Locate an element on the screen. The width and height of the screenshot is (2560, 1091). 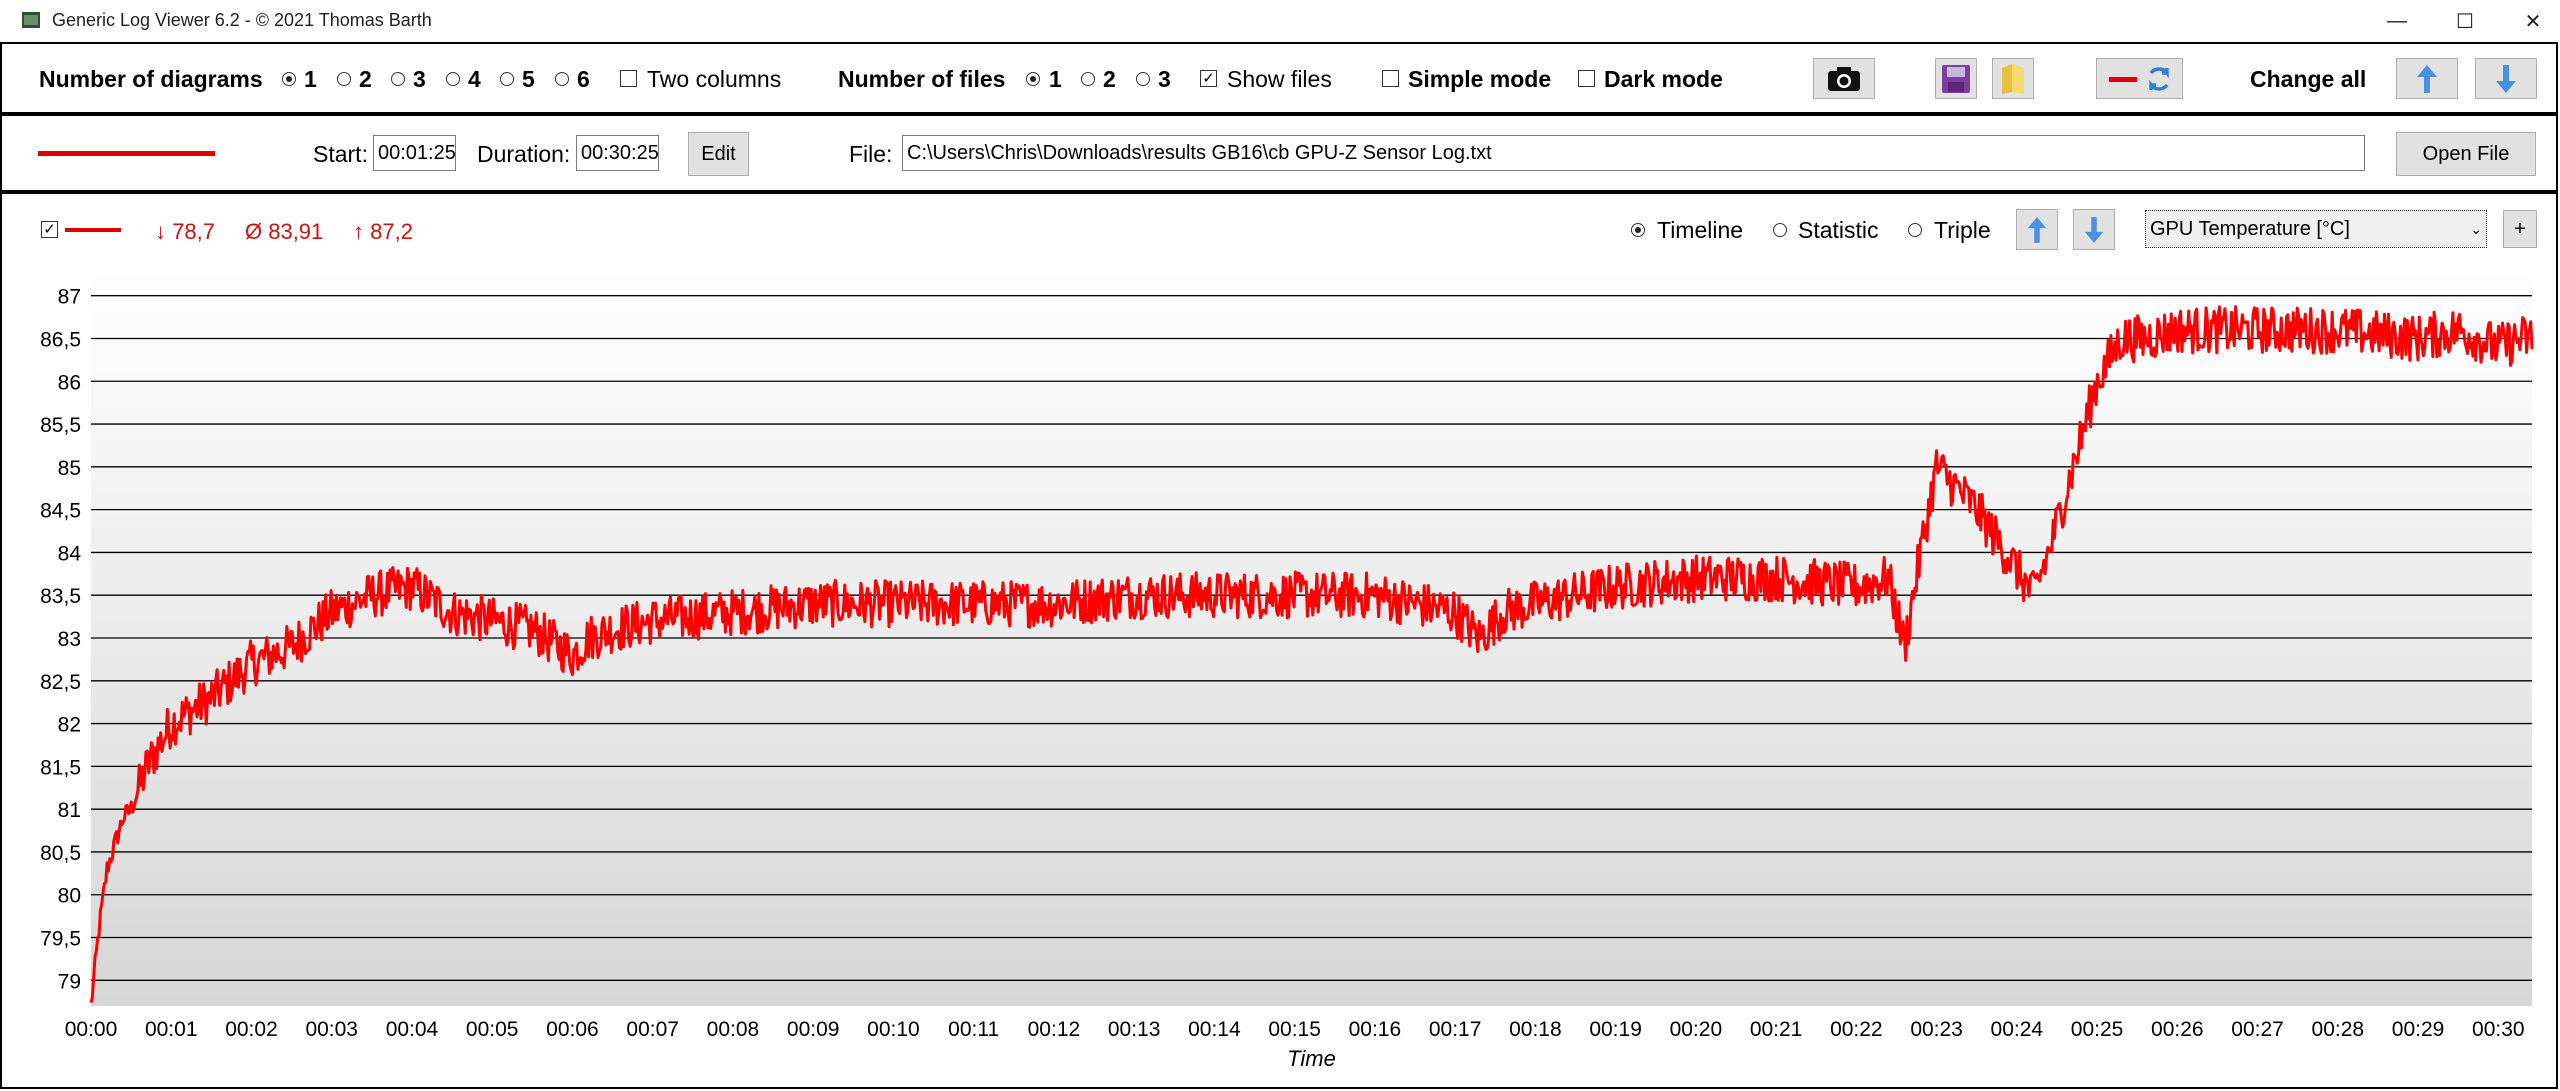
triple-label: Triple is located at coordinates (1962, 230).